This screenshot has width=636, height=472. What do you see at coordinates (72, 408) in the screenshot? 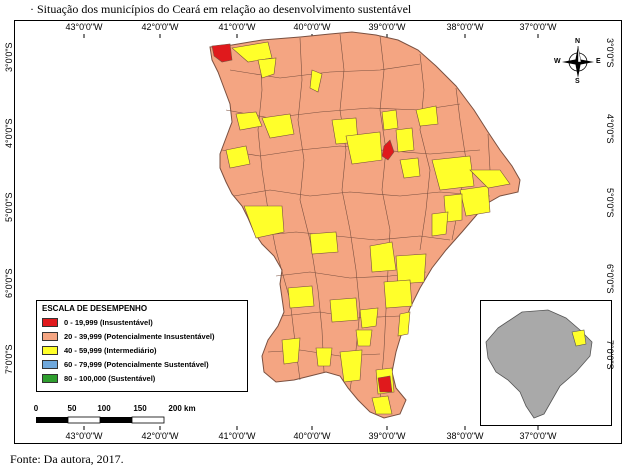
I see `scale-label: 50` at bounding box center [72, 408].